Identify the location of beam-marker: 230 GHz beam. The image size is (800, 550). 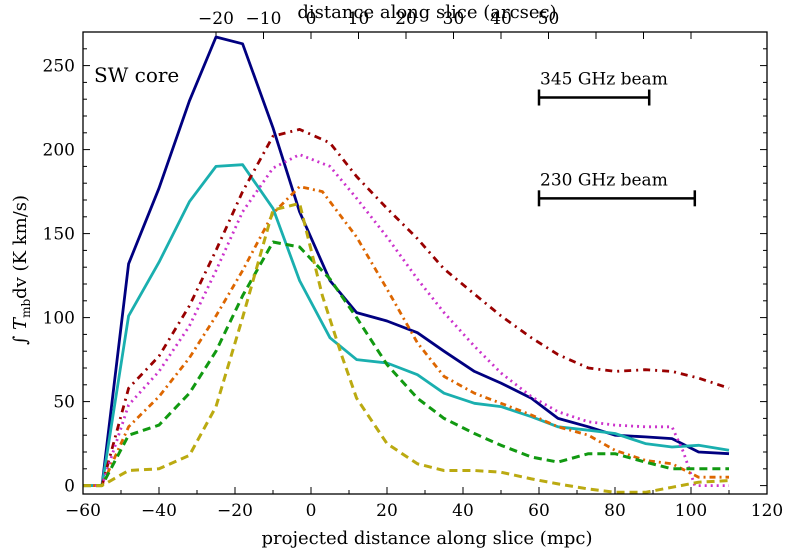
(617, 188).